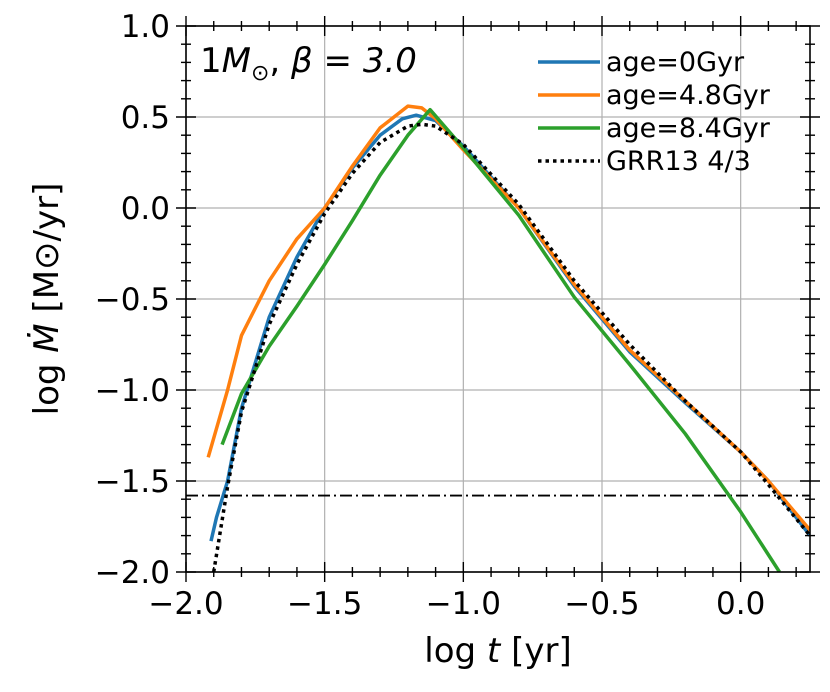  I want to click on x-tick-label: −2.0, so click(185, 604).